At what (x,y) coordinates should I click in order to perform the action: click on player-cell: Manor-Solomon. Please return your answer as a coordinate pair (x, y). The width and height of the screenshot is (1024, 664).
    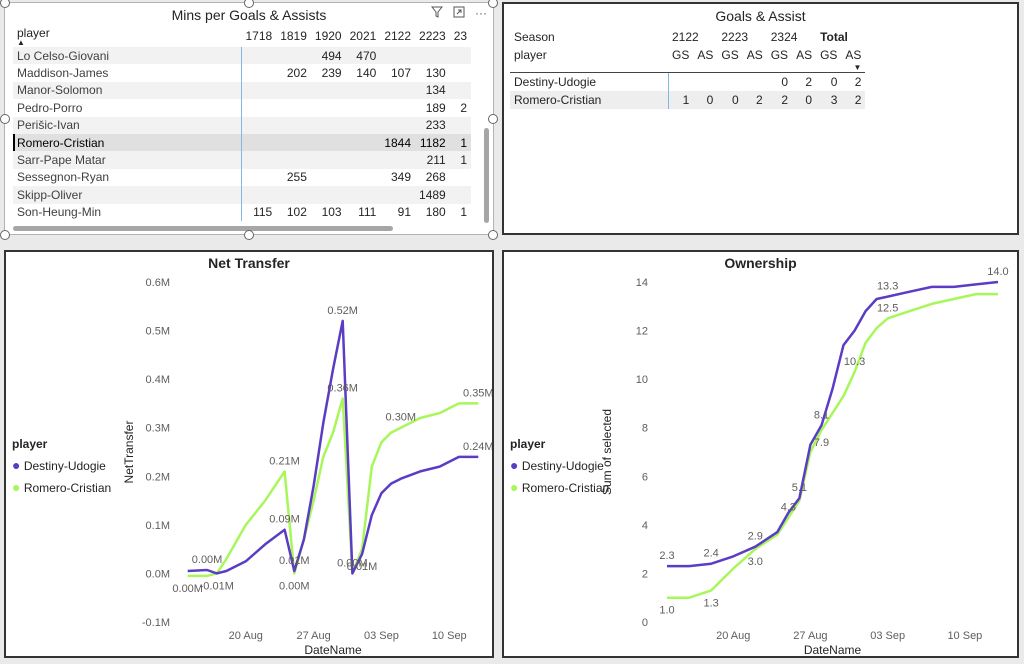
    Looking at the image, I should click on (127, 90).